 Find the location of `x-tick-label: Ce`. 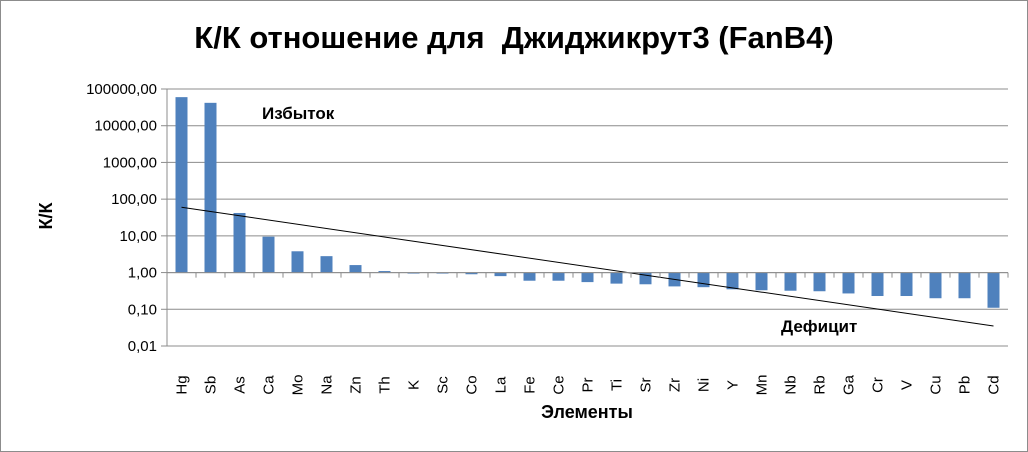

x-tick-label: Ce is located at coordinates (559, 384).